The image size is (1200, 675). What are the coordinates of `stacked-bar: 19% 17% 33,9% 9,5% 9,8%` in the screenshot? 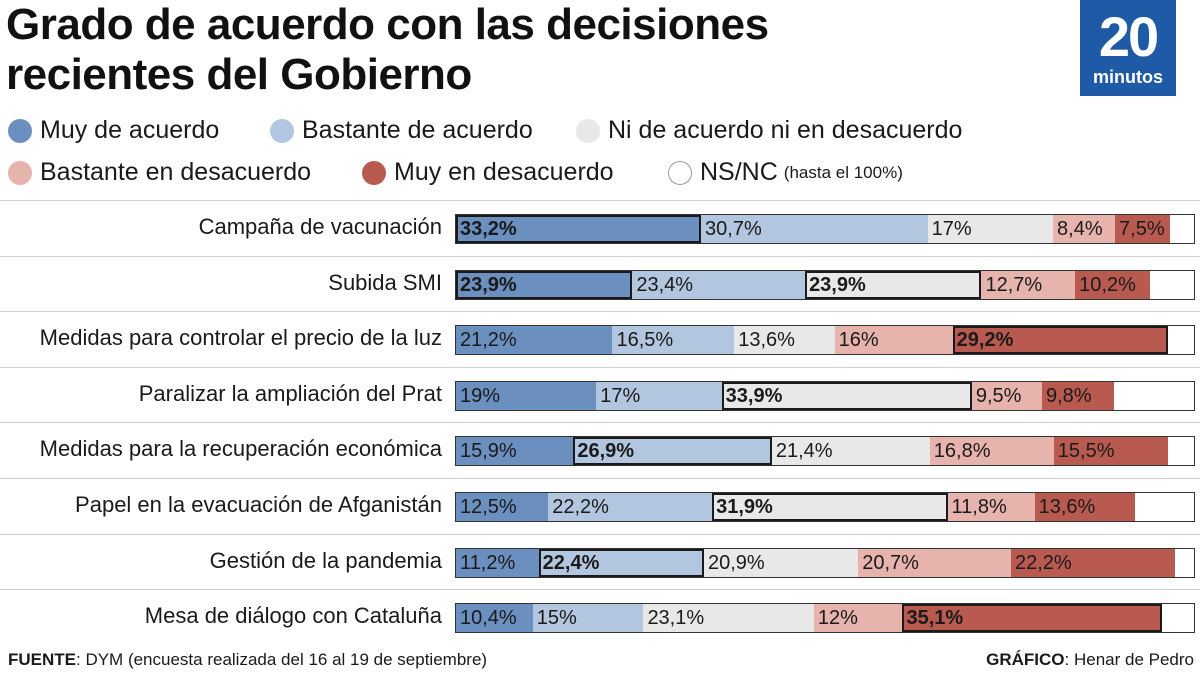 It's located at (825, 395).